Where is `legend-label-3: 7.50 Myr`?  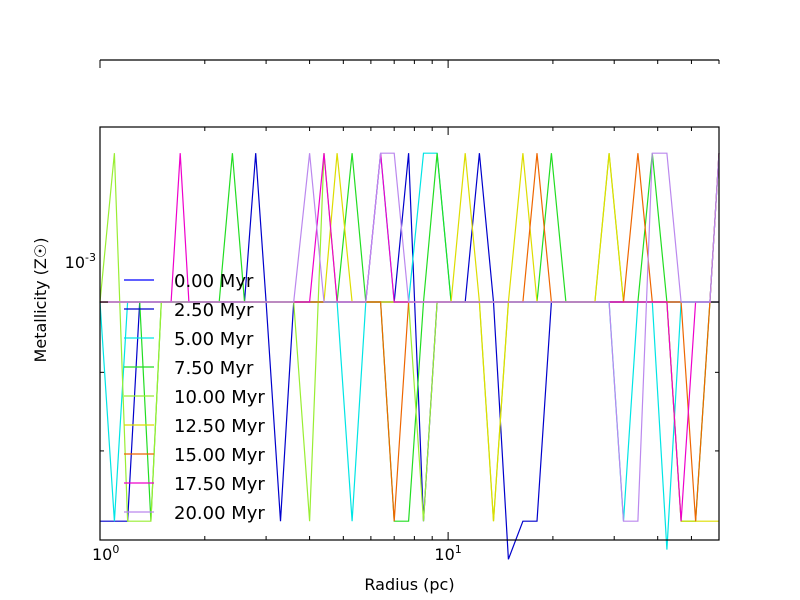 legend-label-3: 7.50 Myr is located at coordinates (214, 368).